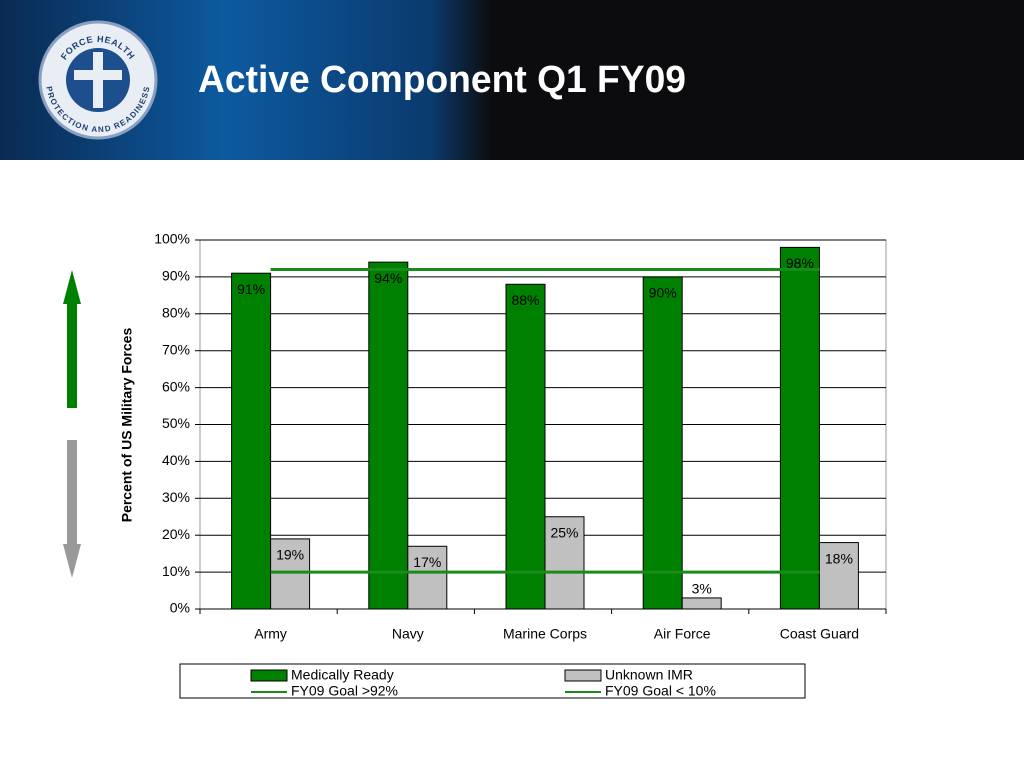 This screenshot has width=1024, height=773. I want to click on y-tick-label: 20%, so click(176, 534).